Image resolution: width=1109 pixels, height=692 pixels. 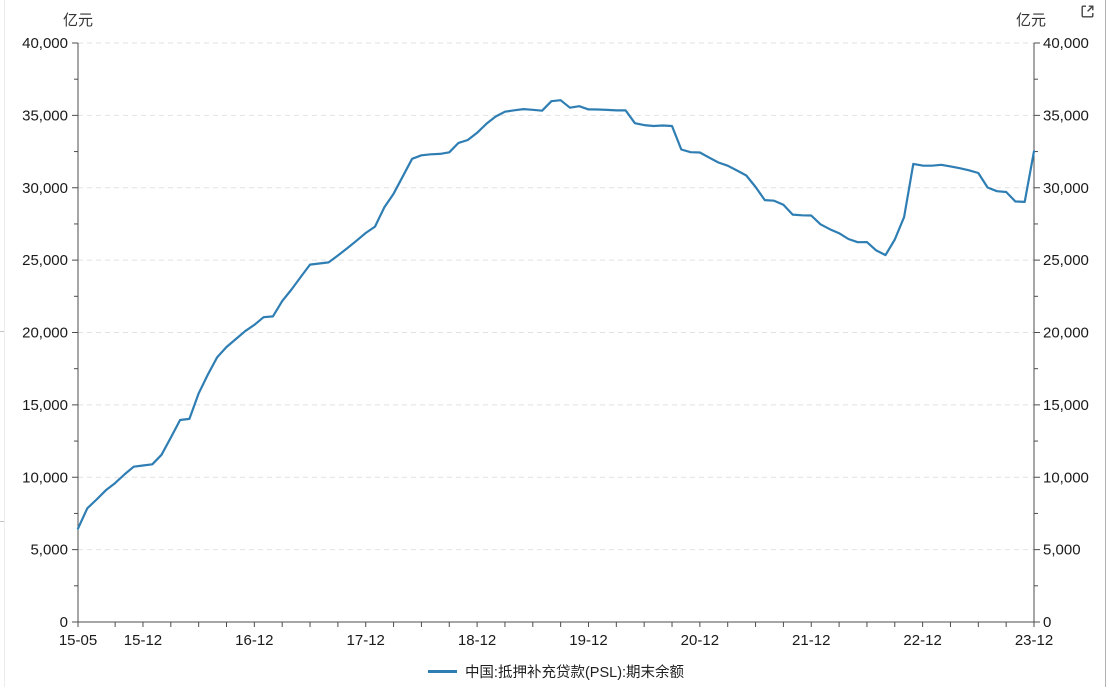 I want to click on legend-line-swatch, so click(x=442, y=671).